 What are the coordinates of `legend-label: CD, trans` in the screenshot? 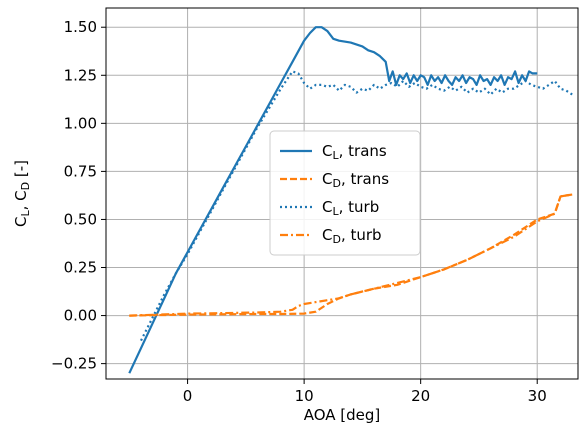 It's located at (355, 180).